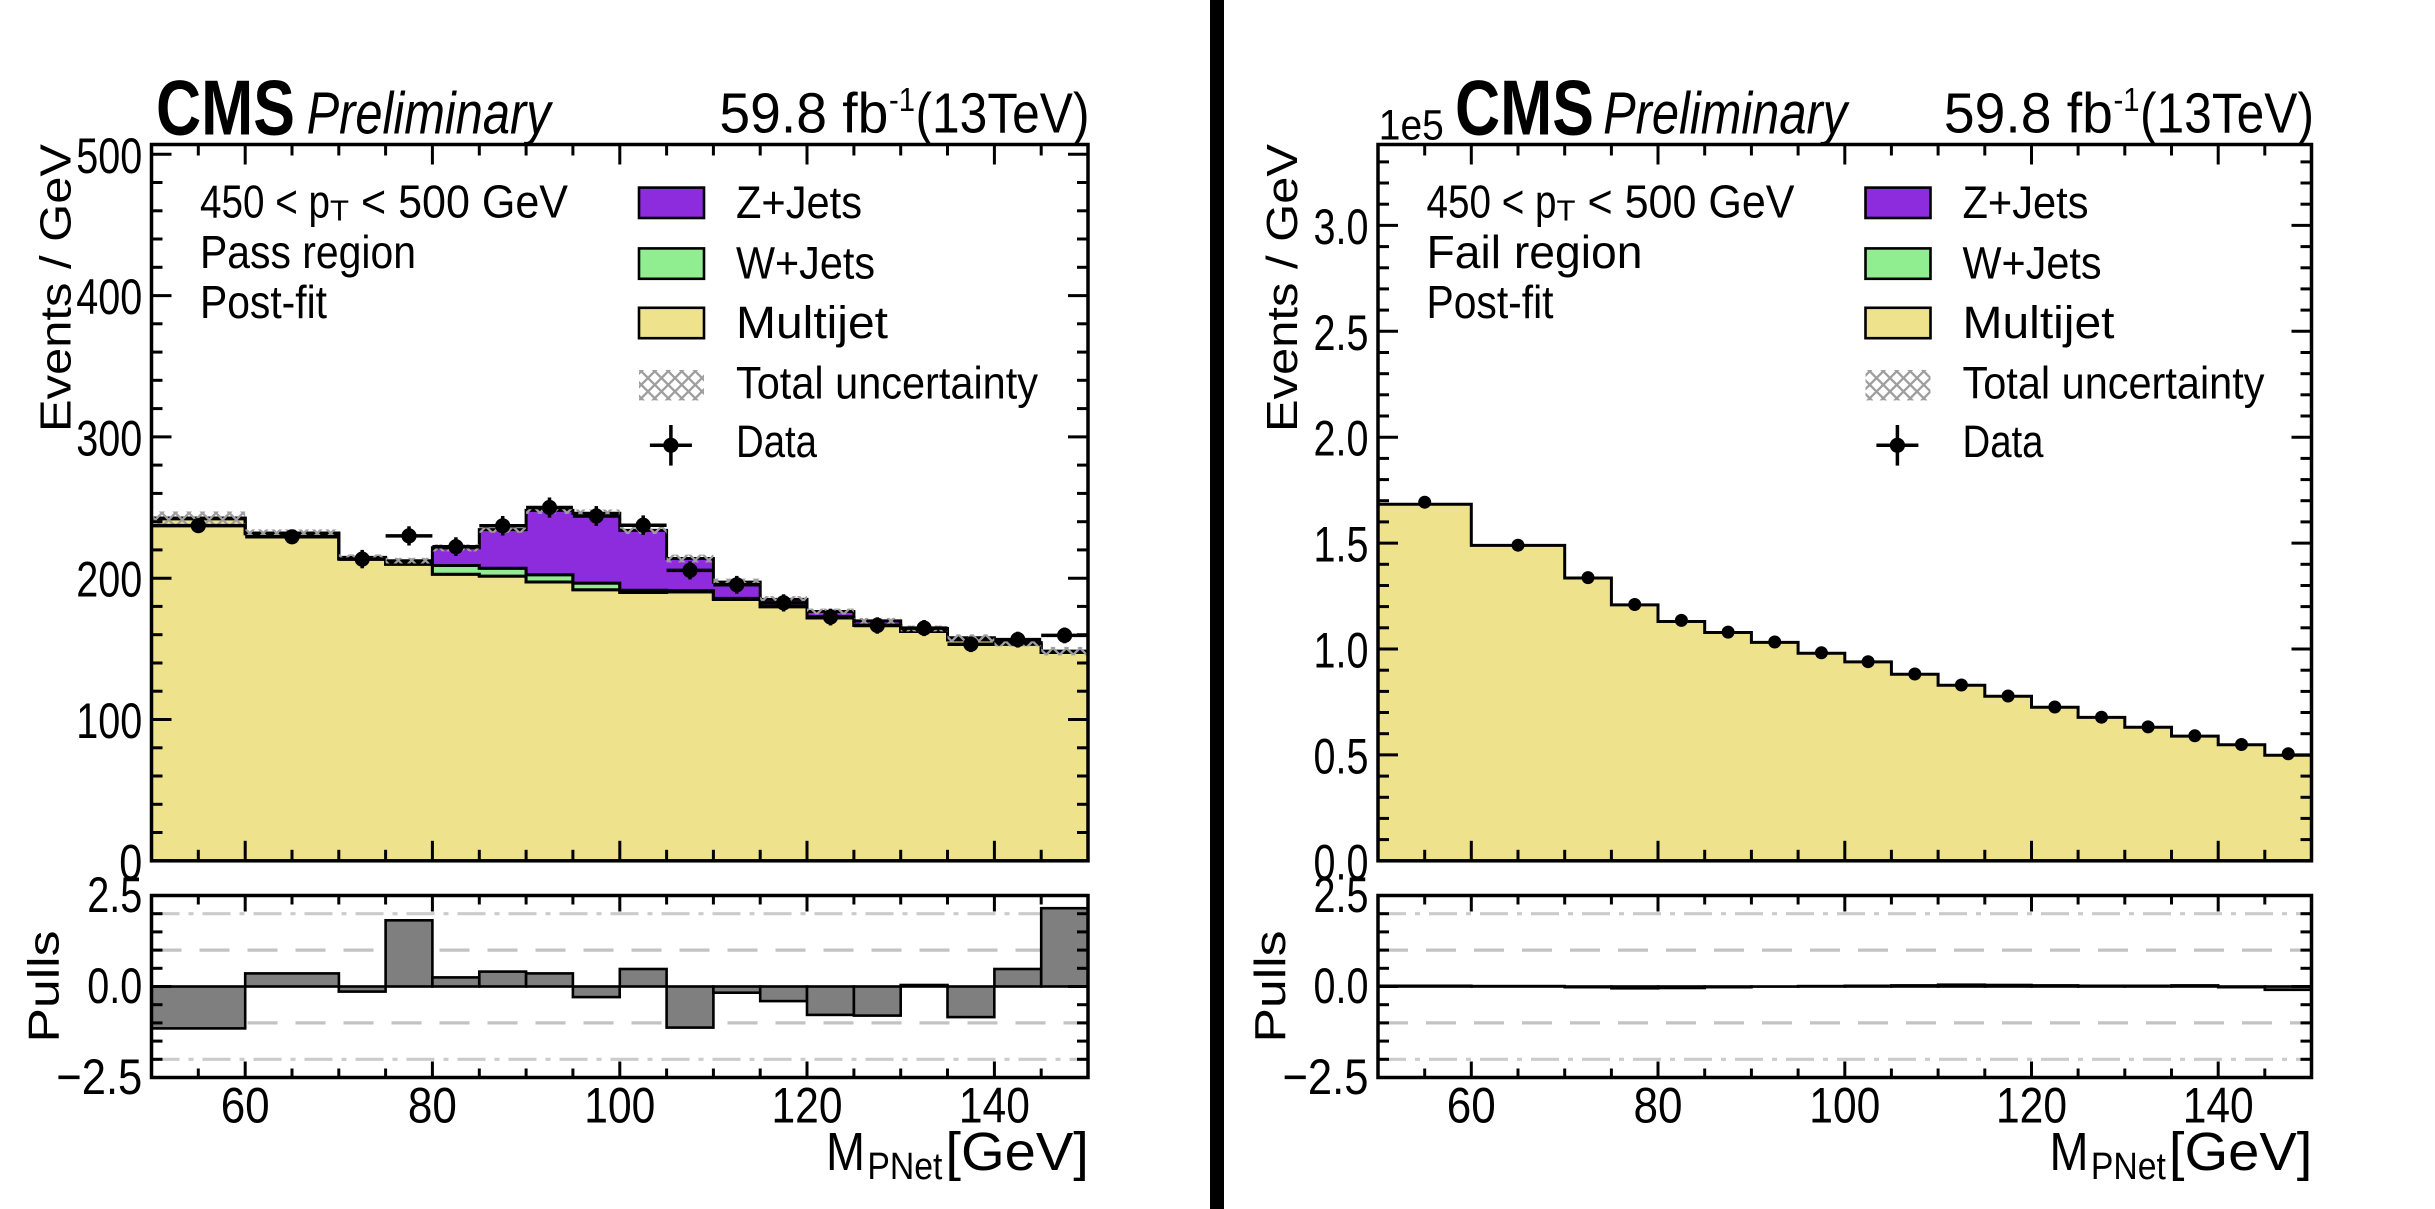 This screenshot has height=1209, width=2435. Describe the element at coordinates (109, 297) in the screenshot. I see `svg-text: 400` at that location.